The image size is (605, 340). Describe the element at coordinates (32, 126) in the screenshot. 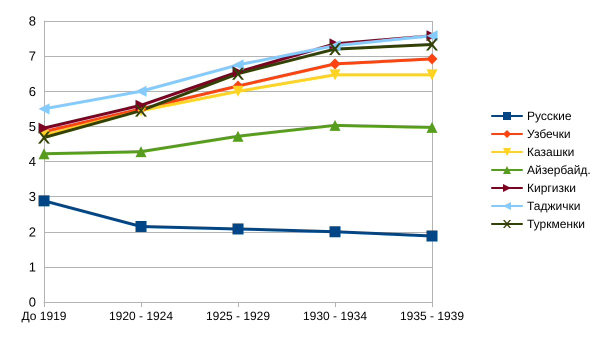

I see `y-tick-label: 5` at that location.